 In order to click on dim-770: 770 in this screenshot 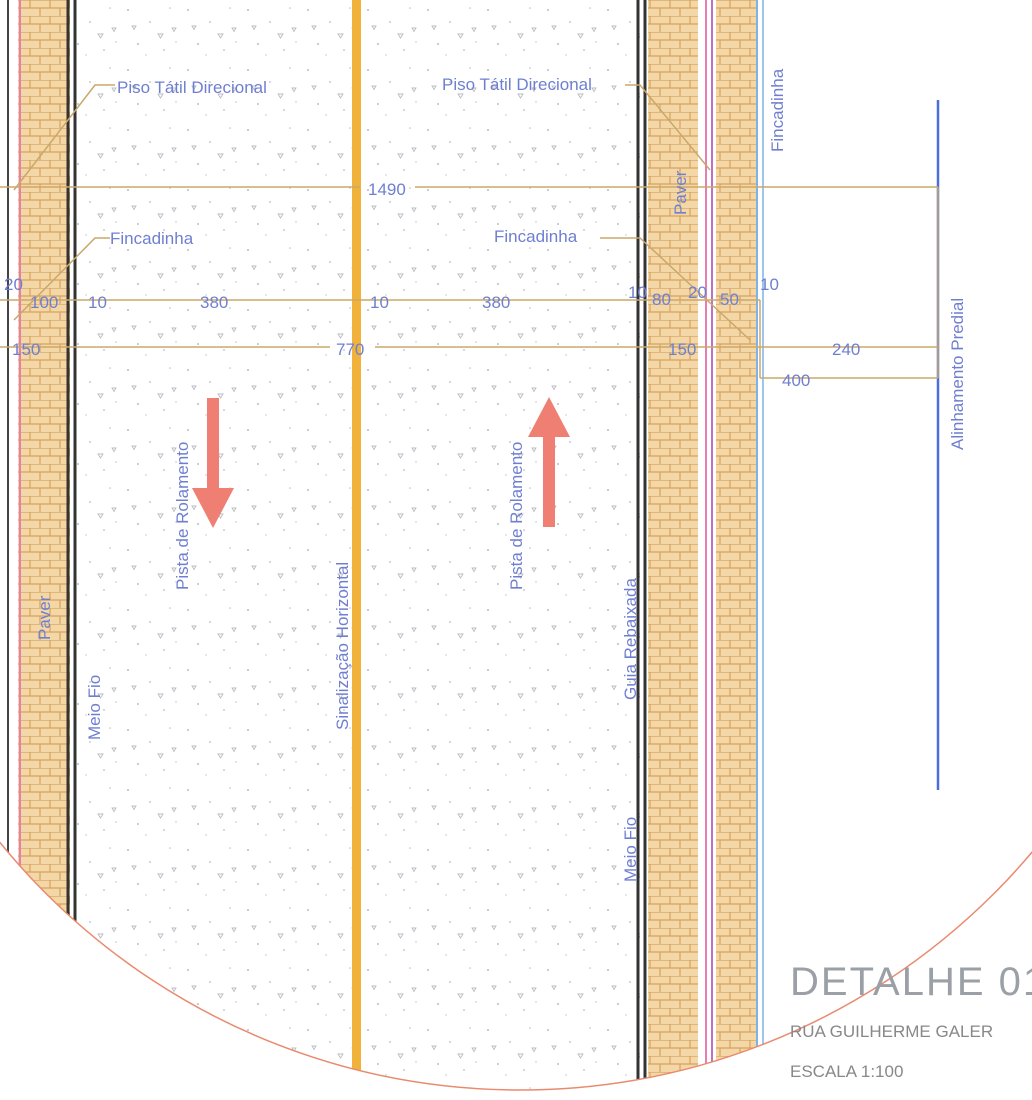, I will do `click(350, 349)`.